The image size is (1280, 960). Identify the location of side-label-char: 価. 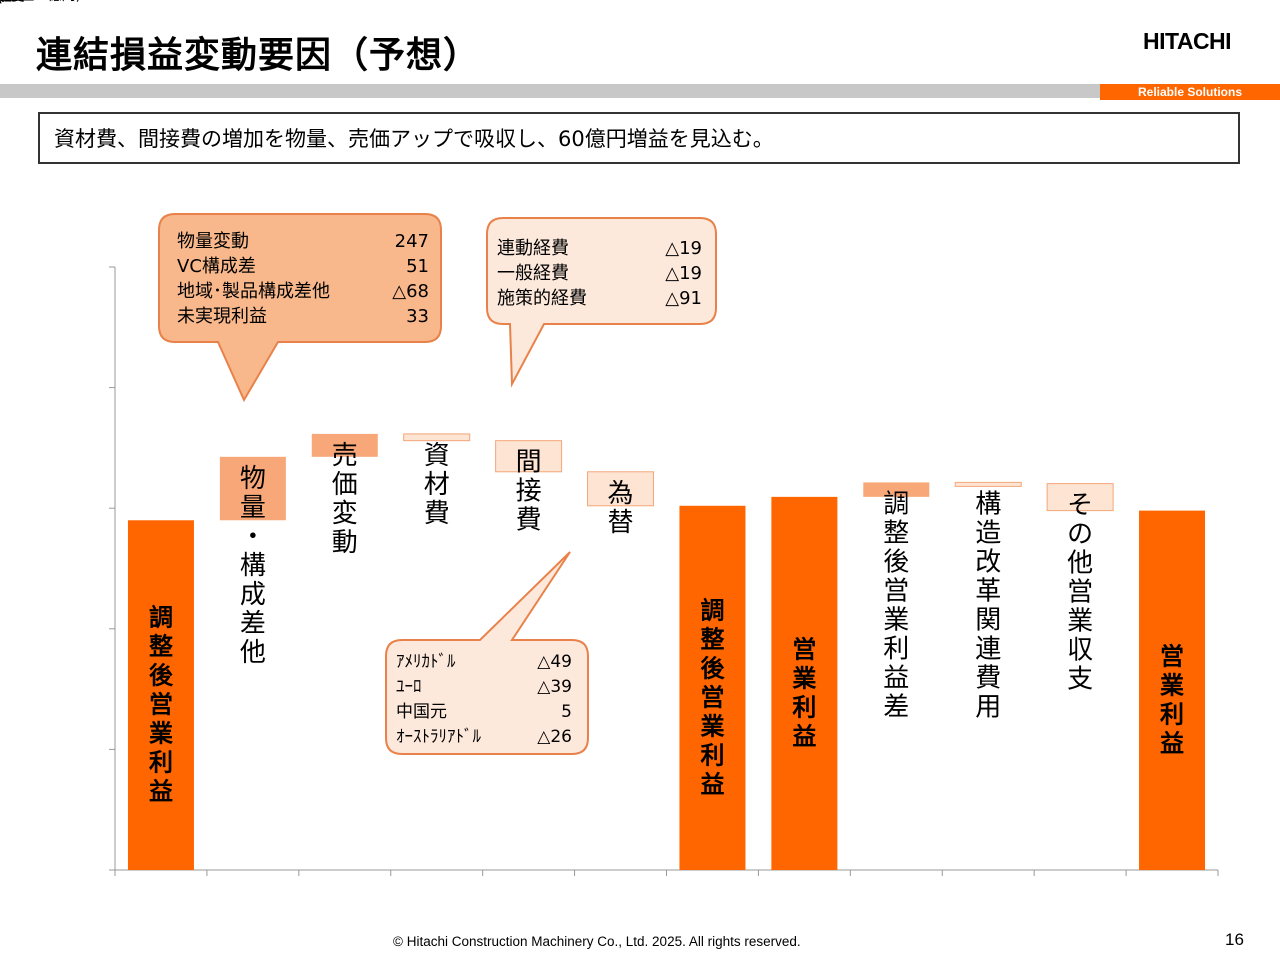
(345, 485).